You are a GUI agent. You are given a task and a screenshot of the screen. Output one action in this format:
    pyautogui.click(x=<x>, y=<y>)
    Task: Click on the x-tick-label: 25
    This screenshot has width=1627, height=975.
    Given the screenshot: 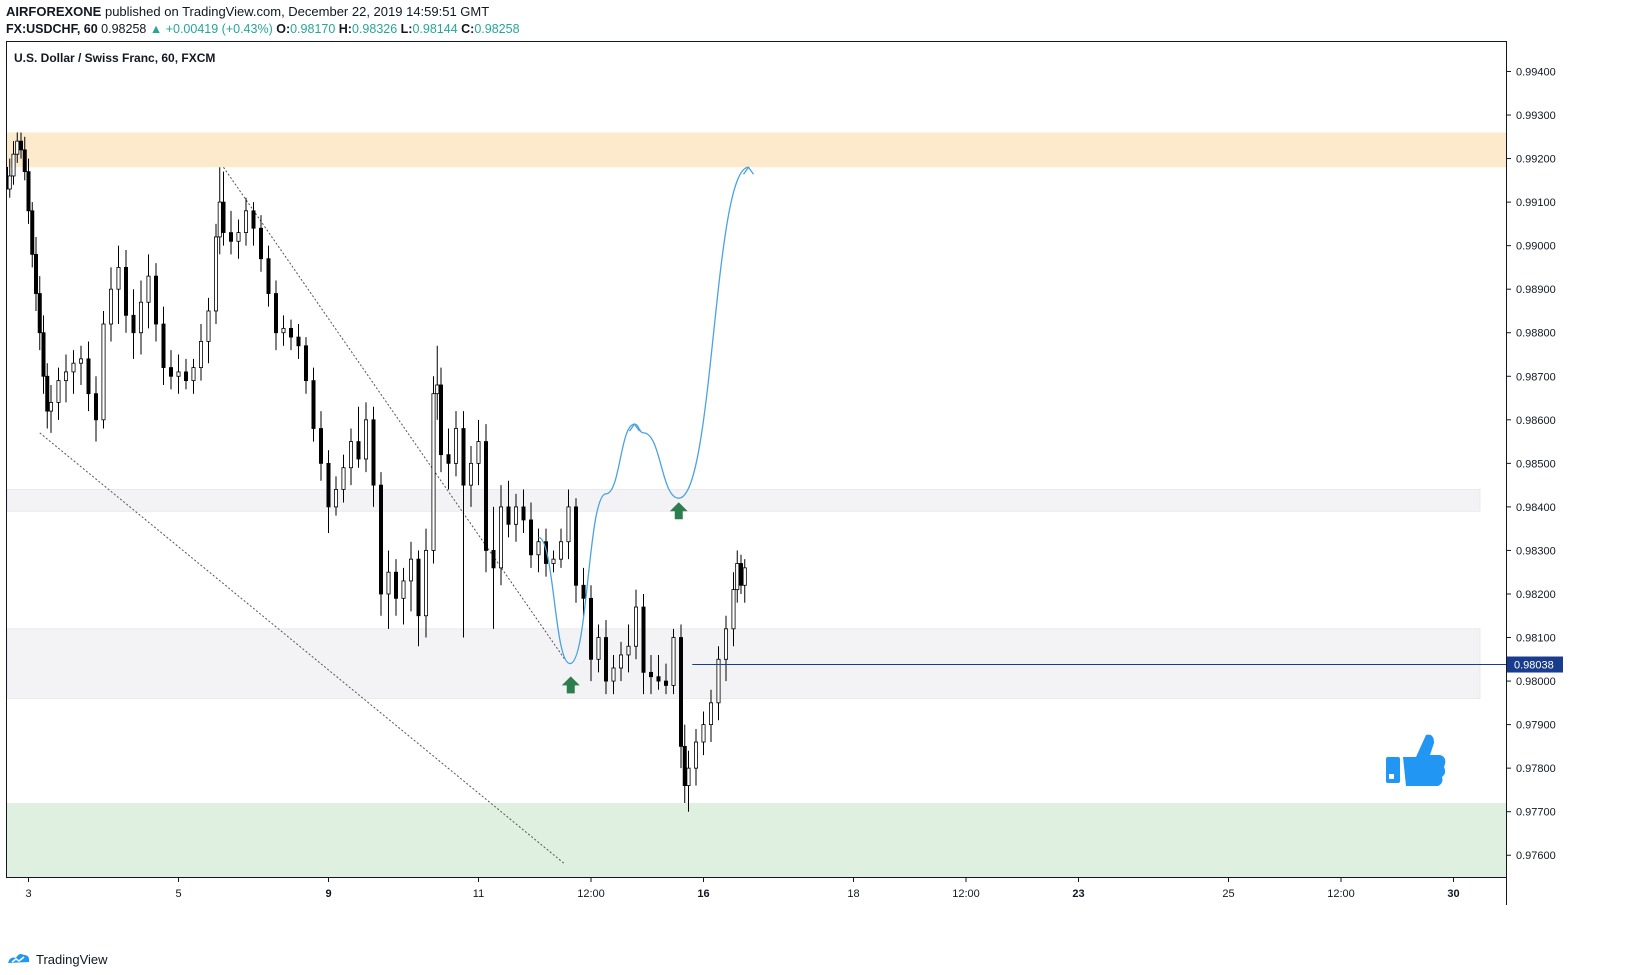 What is the action you would take?
    pyautogui.click(x=1228, y=894)
    